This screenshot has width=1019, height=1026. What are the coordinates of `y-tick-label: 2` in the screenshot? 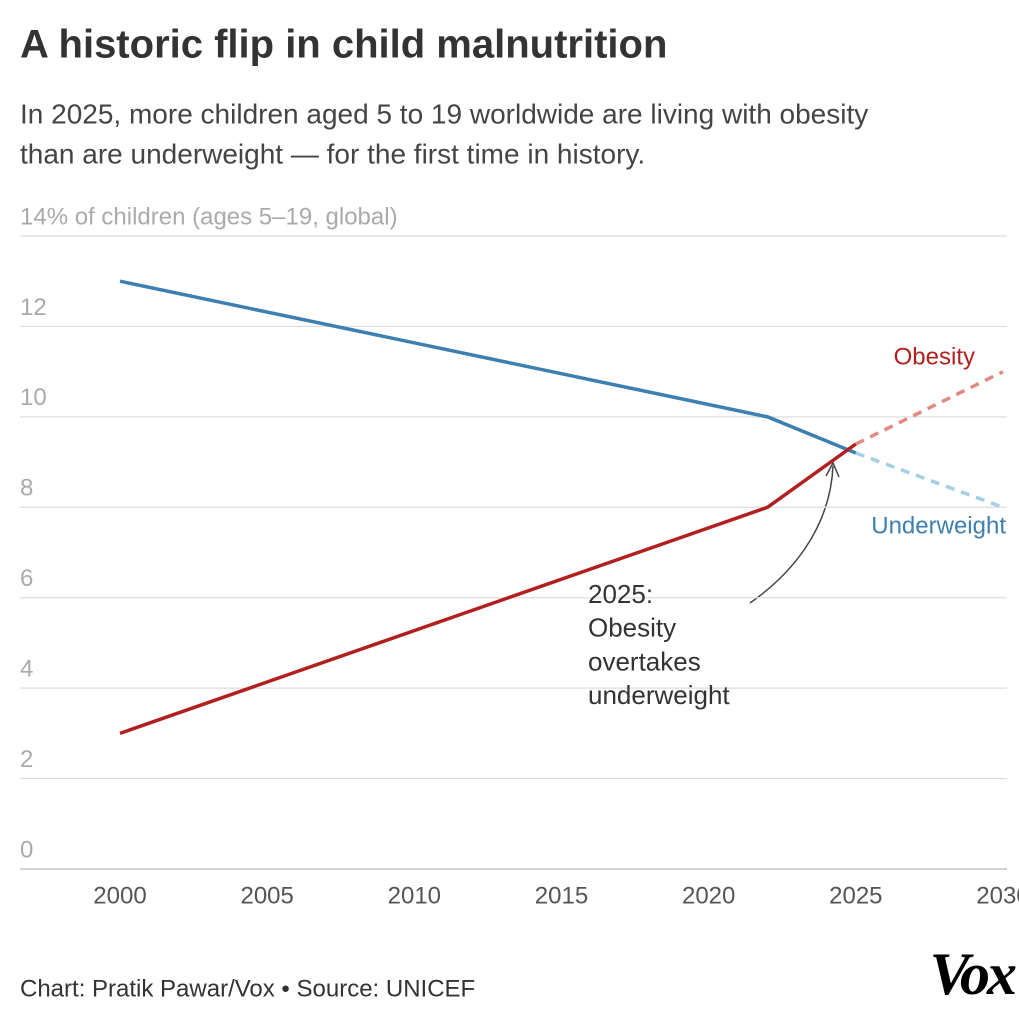 It's located at (26, 759).